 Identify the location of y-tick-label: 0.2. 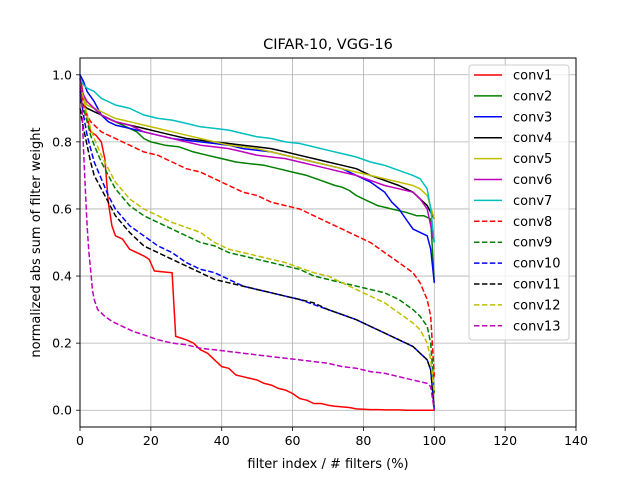
(62, 343).